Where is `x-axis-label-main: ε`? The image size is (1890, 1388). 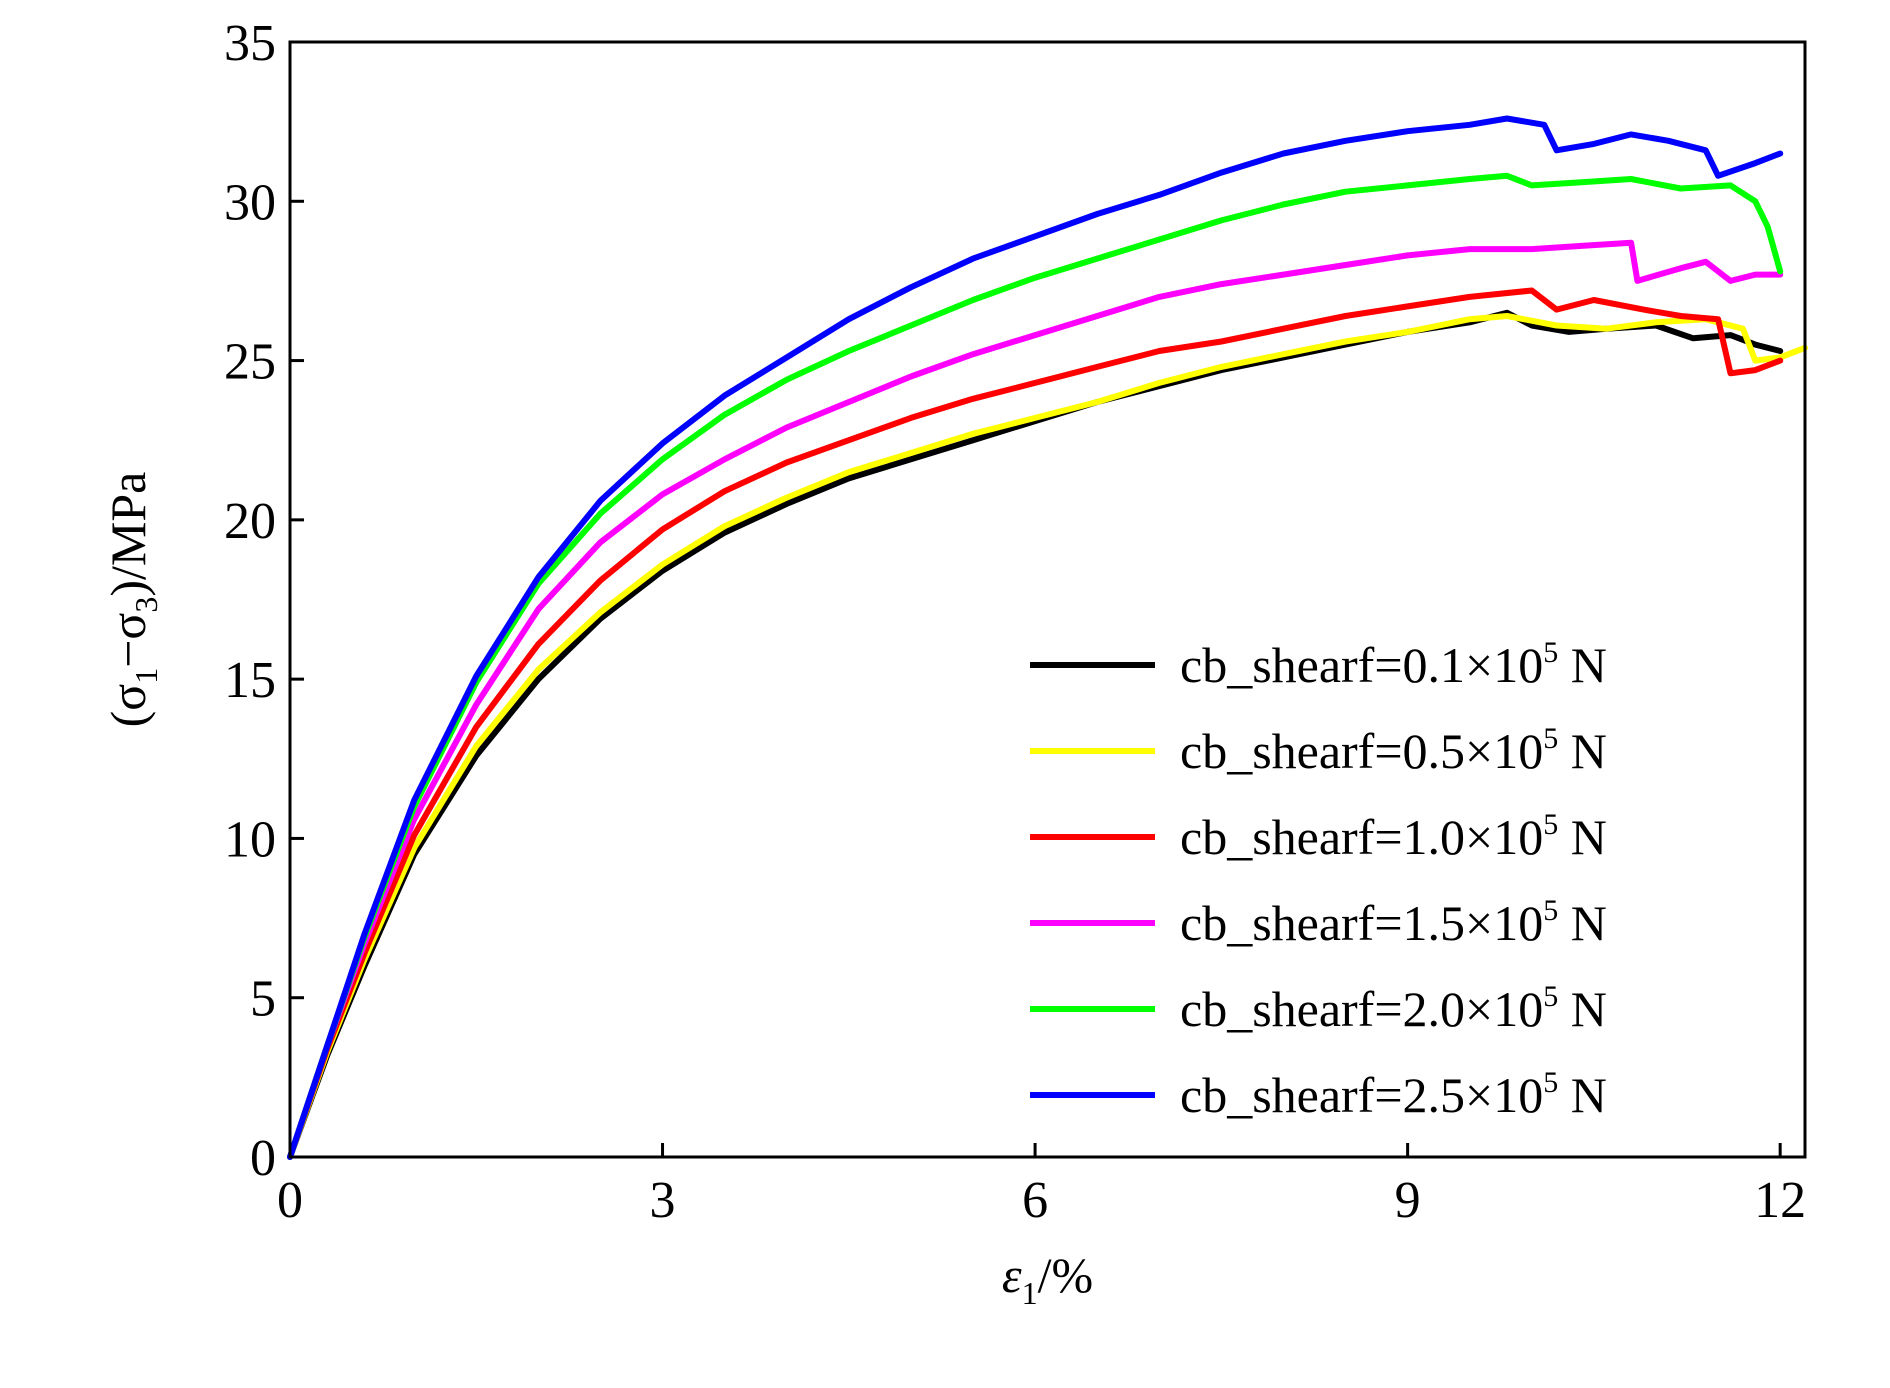 x-axis-label-main: ε is located at coordinates (1012, 1275).